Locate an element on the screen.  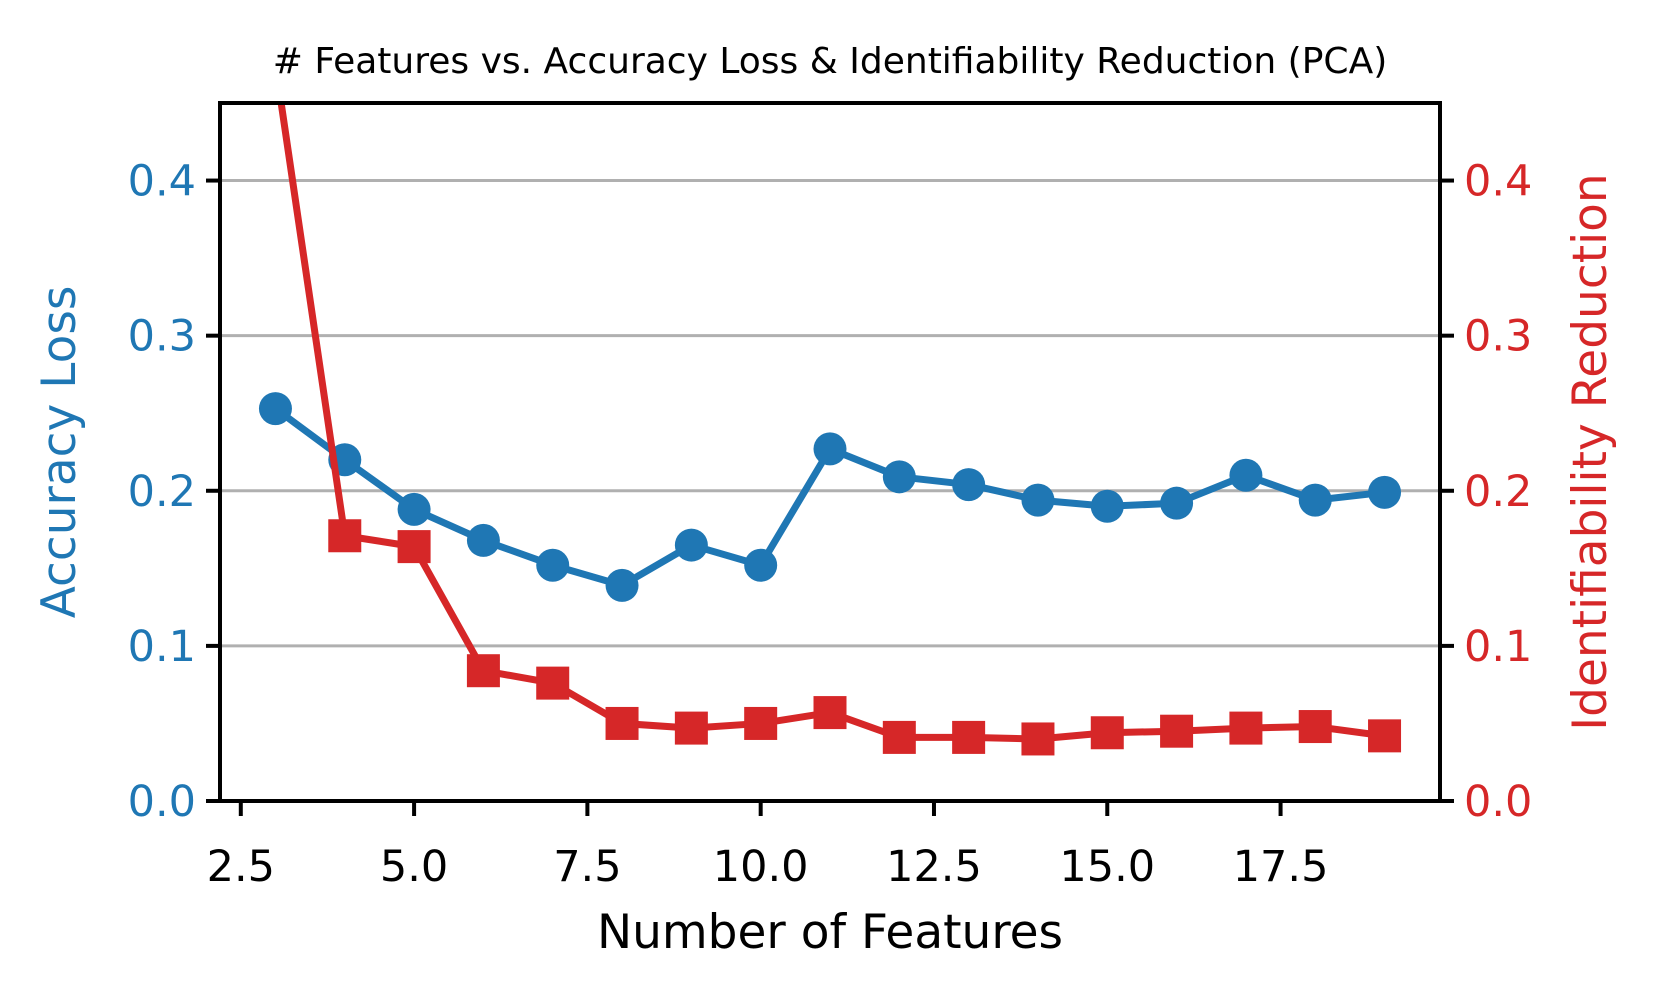
x-tick-label-7.5: 7.5 is located at coordinates (587, 867).